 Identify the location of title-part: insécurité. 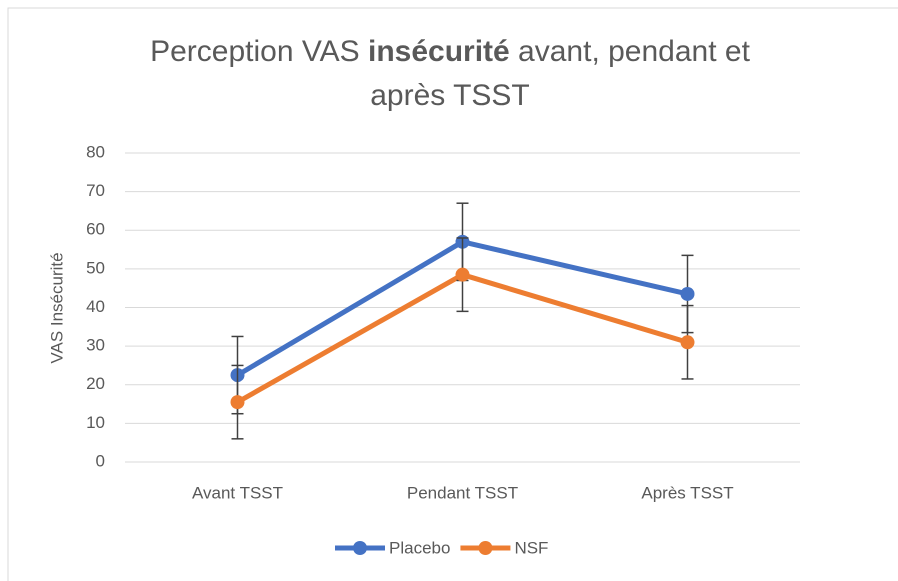
(438, 51).